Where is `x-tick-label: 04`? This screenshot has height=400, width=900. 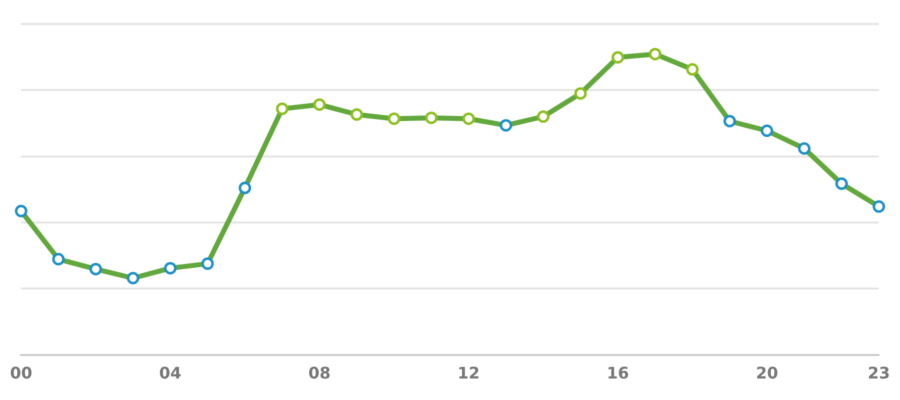
x-tick-label: 04 is located at coordinates (170, 373).